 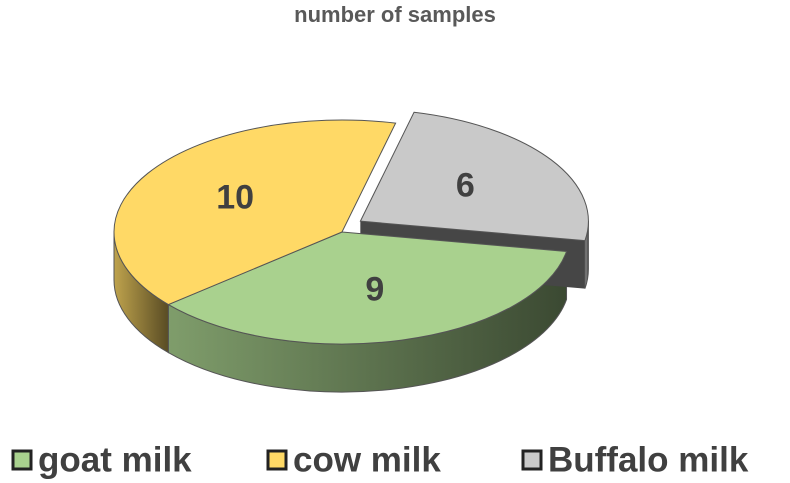 What do you see at coordinates (395, 14) in the screenshot?
I see `chart-title: number of samples` at bounding box center [395, 14].